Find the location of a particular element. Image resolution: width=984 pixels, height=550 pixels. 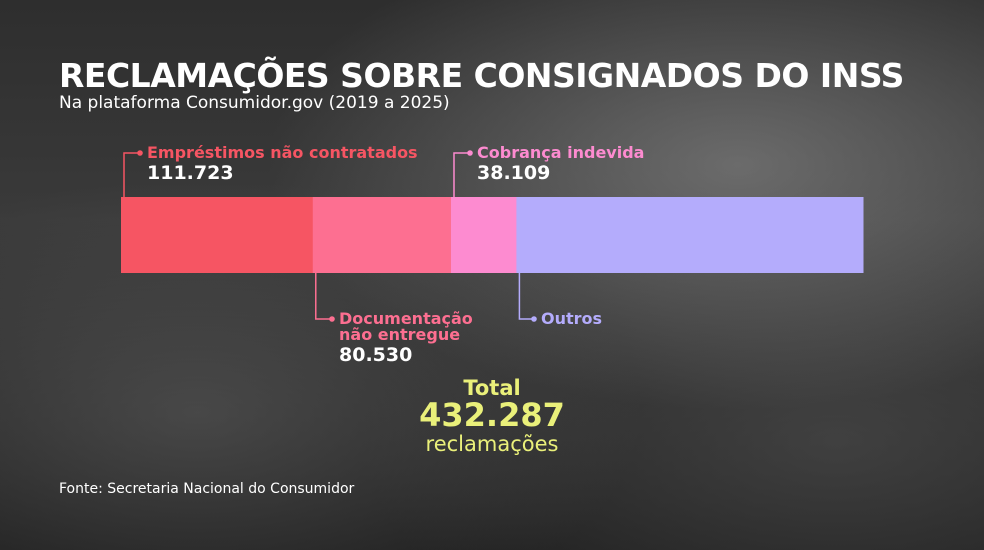

label-cobranca: Cobrança indevida is located at coordinates (561, 152).